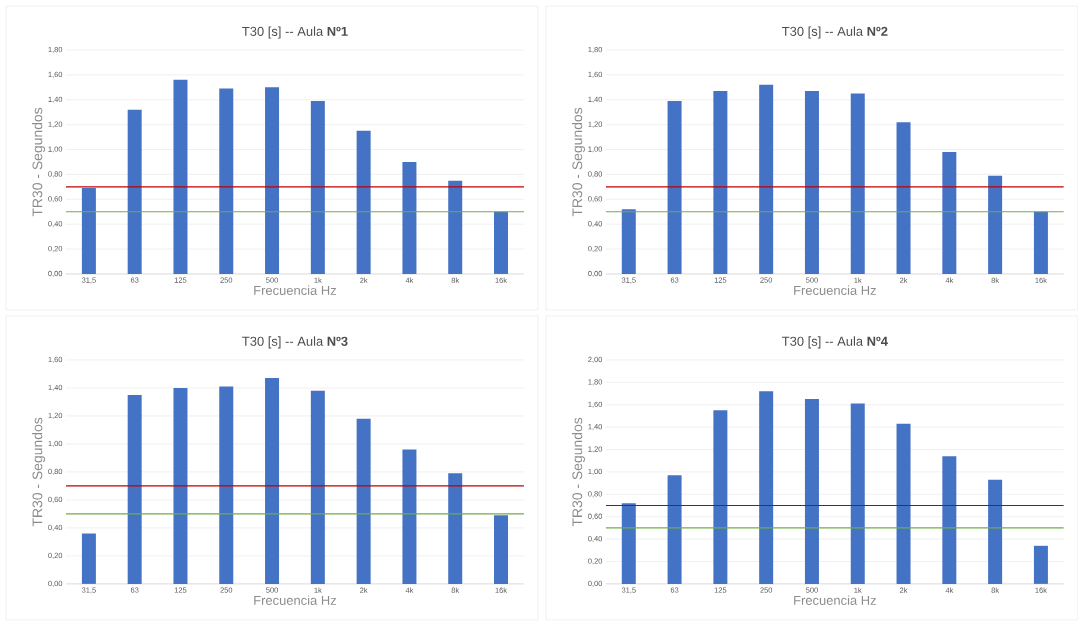 The image size is (1078, 624). I want to click on chart-title: T30 [s] -- Aula Nº4, so click(835, 342).